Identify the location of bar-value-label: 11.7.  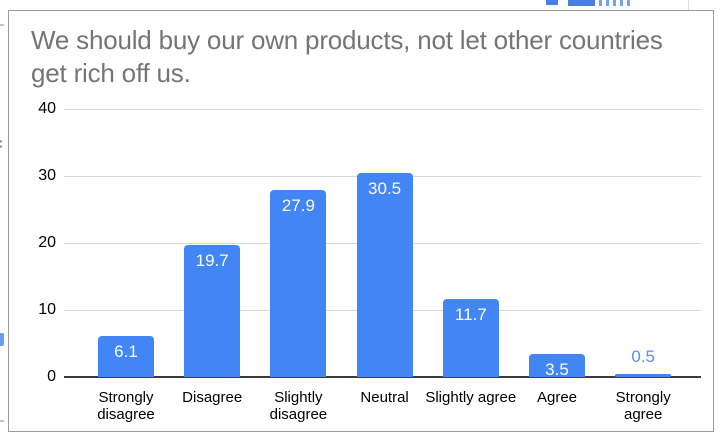
(470, 314).